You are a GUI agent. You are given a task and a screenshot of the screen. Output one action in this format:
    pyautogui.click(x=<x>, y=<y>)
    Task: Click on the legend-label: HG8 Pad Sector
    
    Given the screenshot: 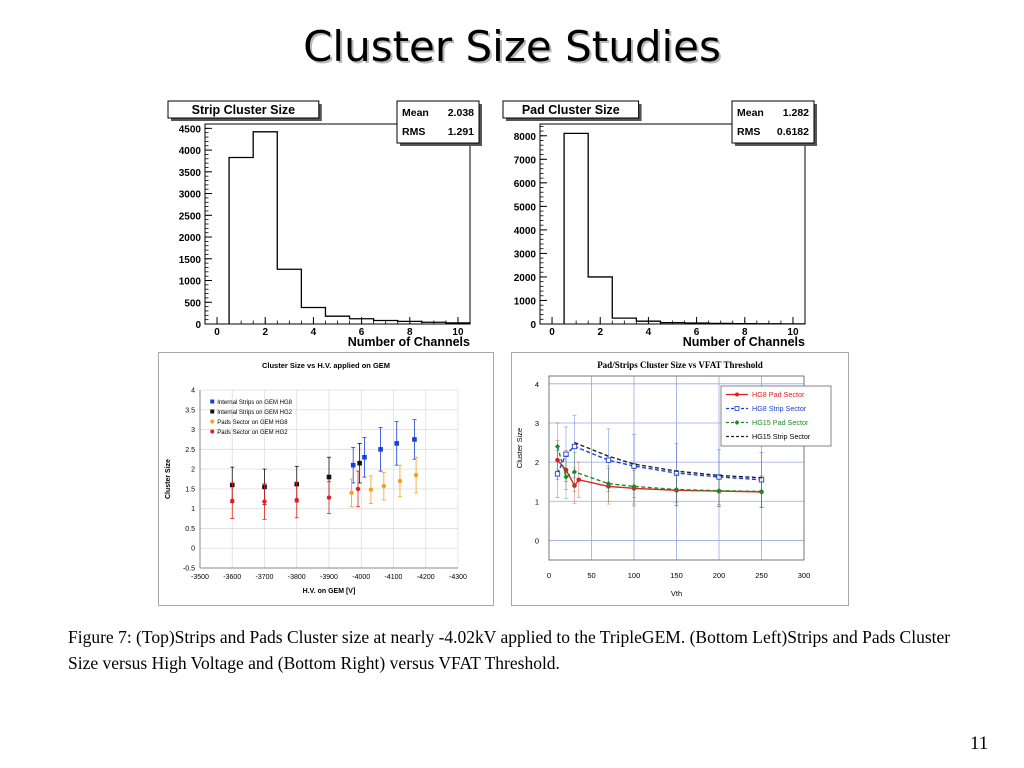 What is the action you would take?
    pyautogui.click(x=778, y=394)
    